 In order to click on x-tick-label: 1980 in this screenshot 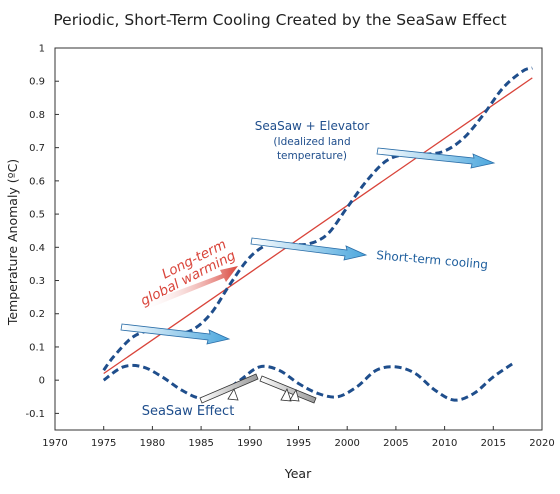, I will do `click(152, 443)`.